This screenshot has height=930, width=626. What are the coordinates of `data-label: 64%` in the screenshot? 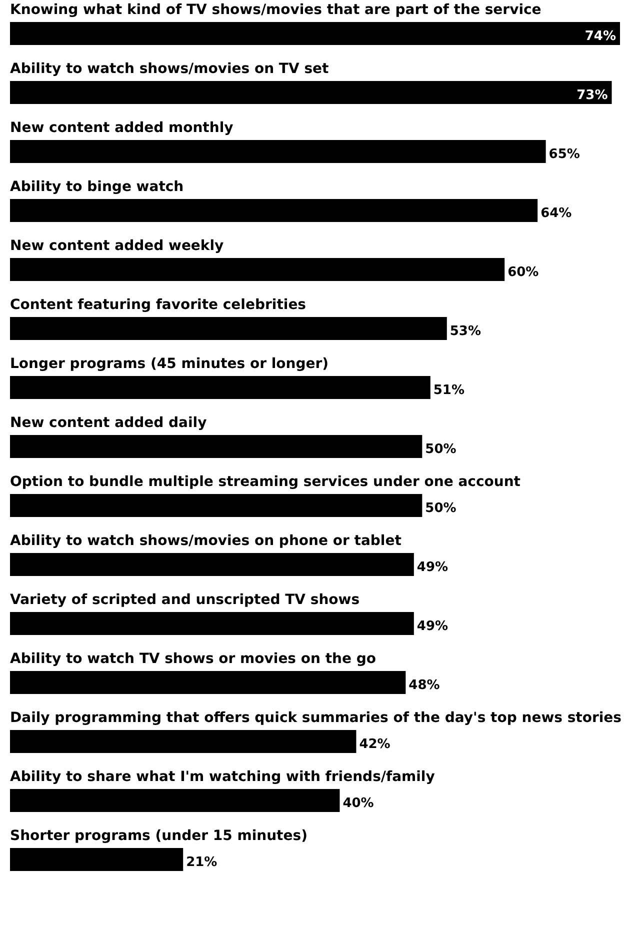 It's located at (556, 213).